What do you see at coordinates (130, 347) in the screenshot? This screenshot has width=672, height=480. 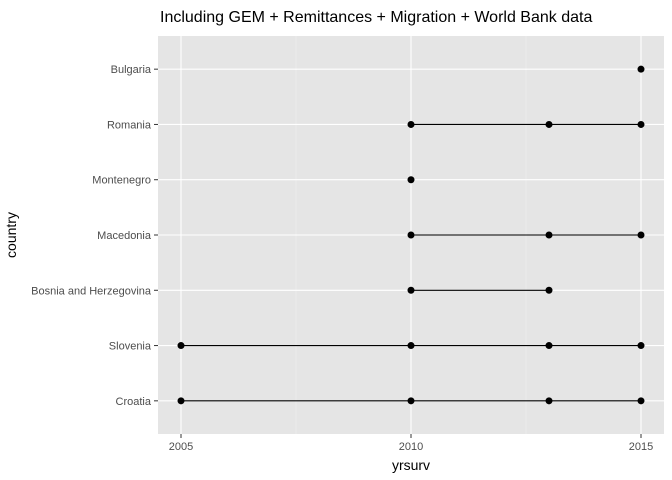 I see `y-tick-label: Slovenia` at bounding box center [130, 347].